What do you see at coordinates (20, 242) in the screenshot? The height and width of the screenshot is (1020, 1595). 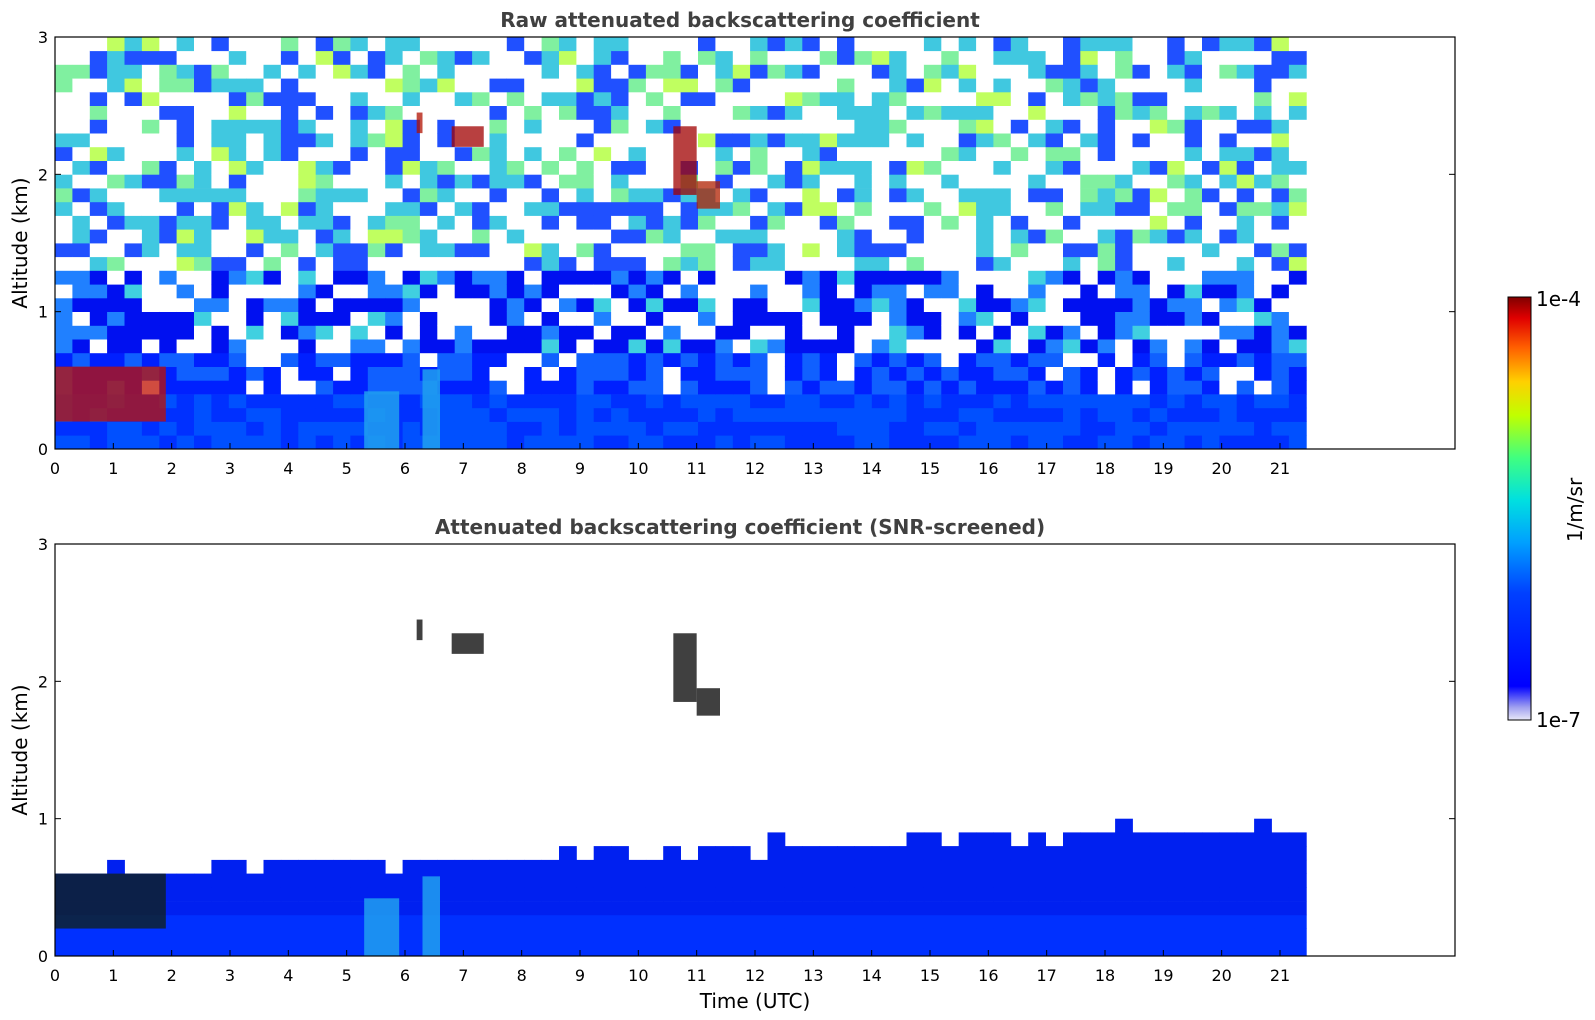 I see `y-axis-label: Altitude (km)` at bounding box center [20, 242].